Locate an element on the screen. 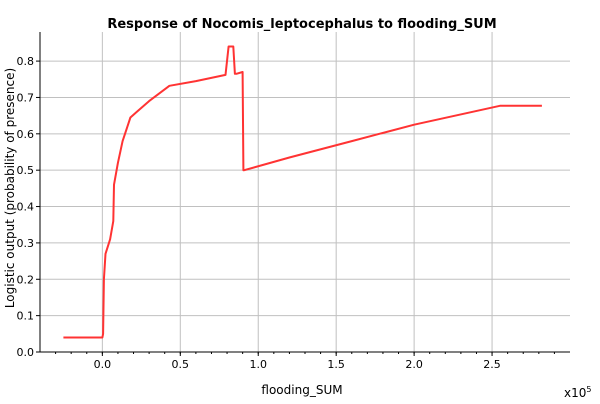 The width and height of the screenshot is (600, 404). y-tick-label: 0.2 is located at coordinates (26, 279).